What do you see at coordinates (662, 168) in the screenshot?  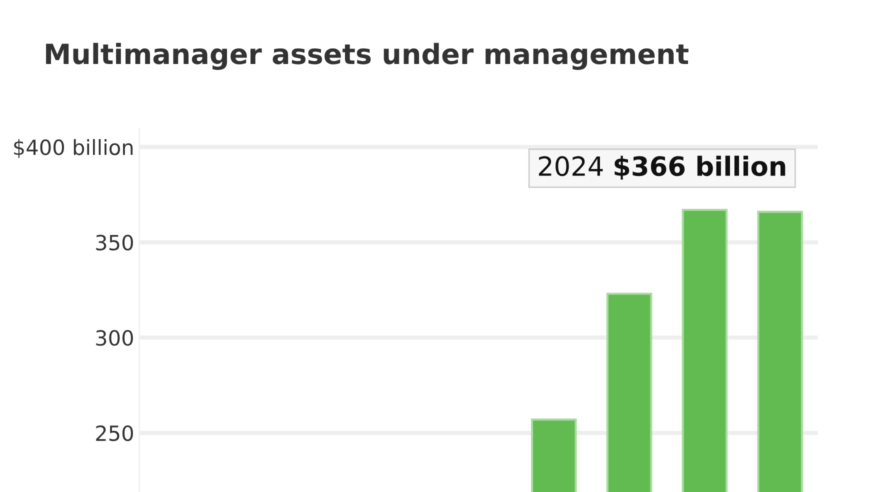 I see `annotation: 2024 $366 billion` at bounding box center [662, 168].